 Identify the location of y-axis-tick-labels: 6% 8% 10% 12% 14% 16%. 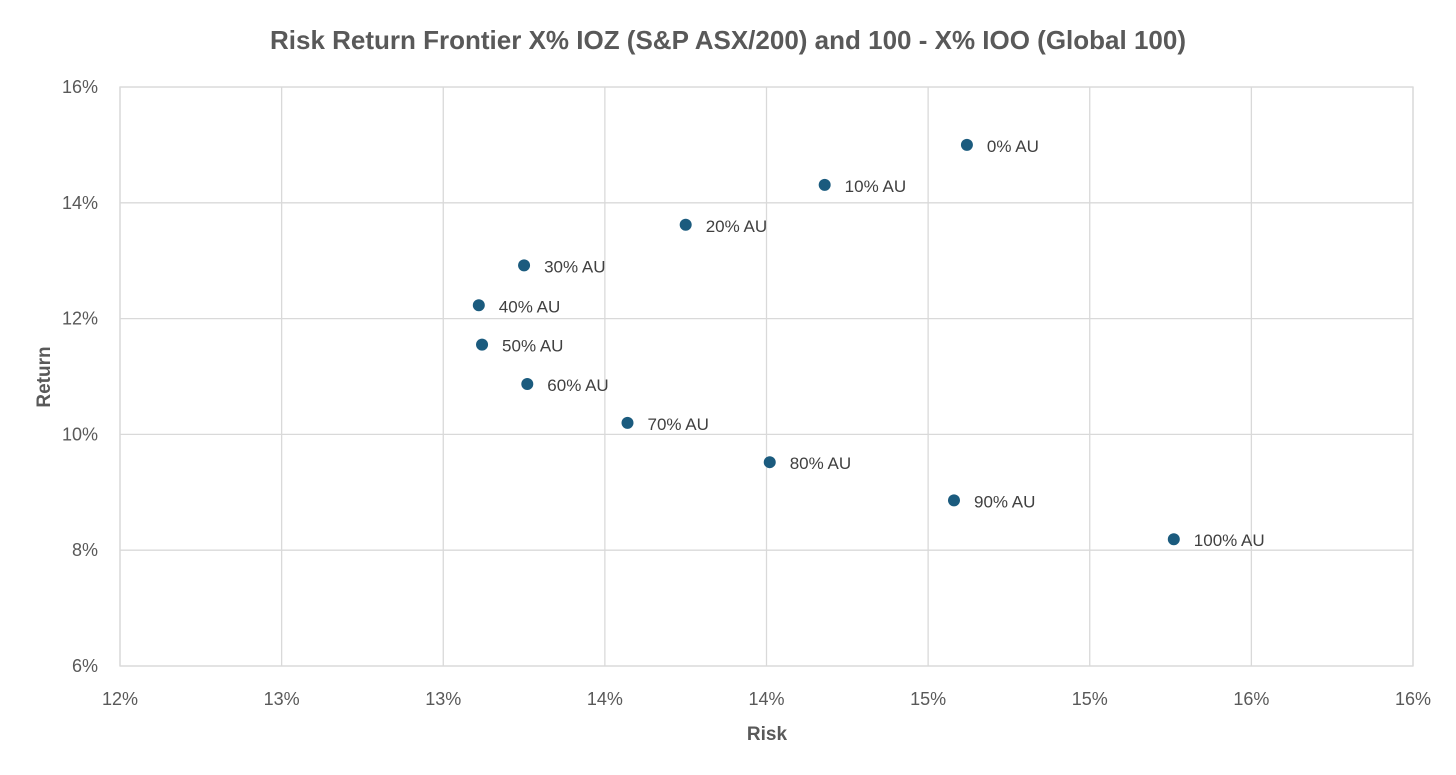
(80, 376).